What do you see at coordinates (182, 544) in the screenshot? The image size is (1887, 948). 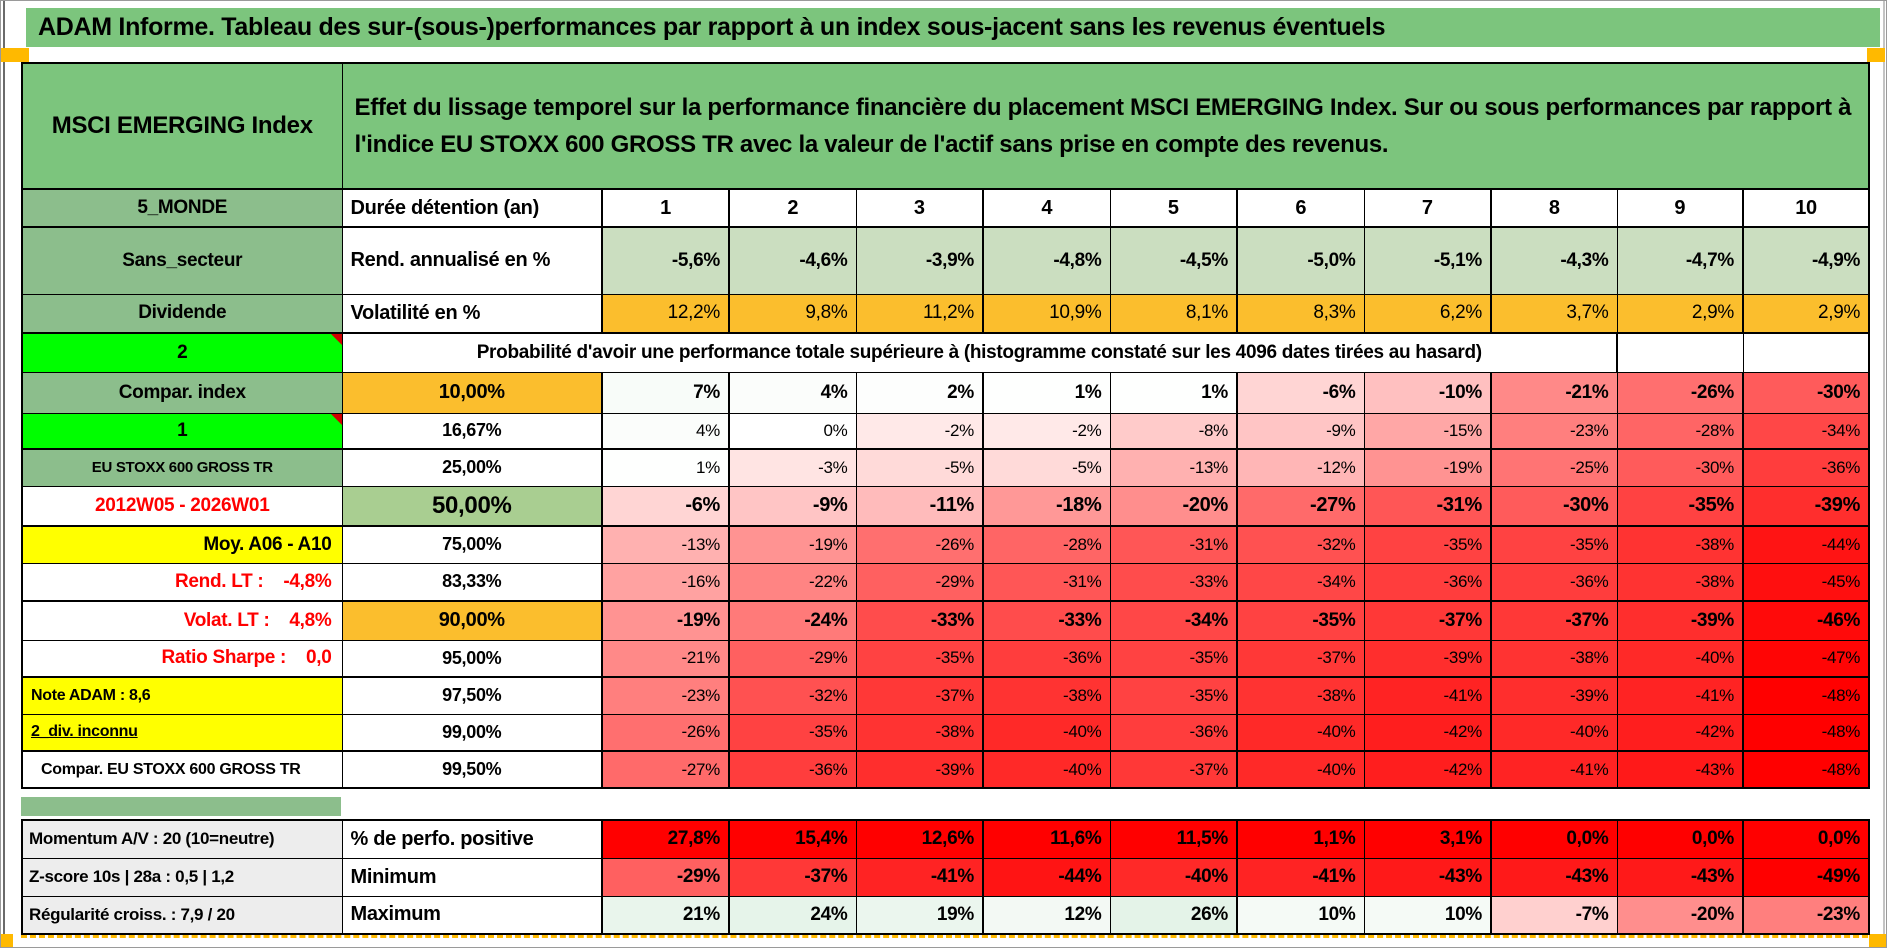 I see `prob-row-label: Moy. A06 - A10` at bounding box center [182, 544].